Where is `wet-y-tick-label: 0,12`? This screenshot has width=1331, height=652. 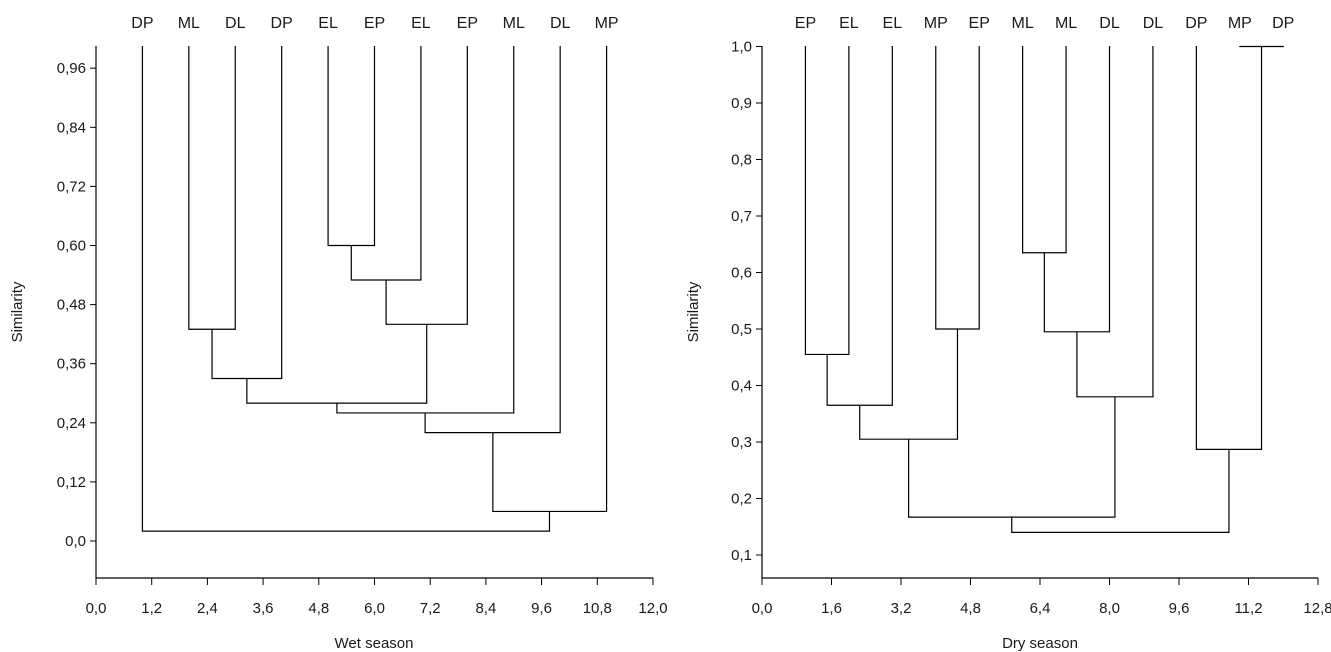
wet-y-tick-label: 0,12 is located at coordinates (71, 482).